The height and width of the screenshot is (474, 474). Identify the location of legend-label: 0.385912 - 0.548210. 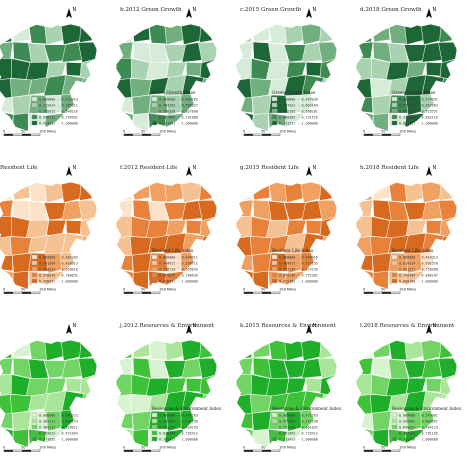
(58, 111).